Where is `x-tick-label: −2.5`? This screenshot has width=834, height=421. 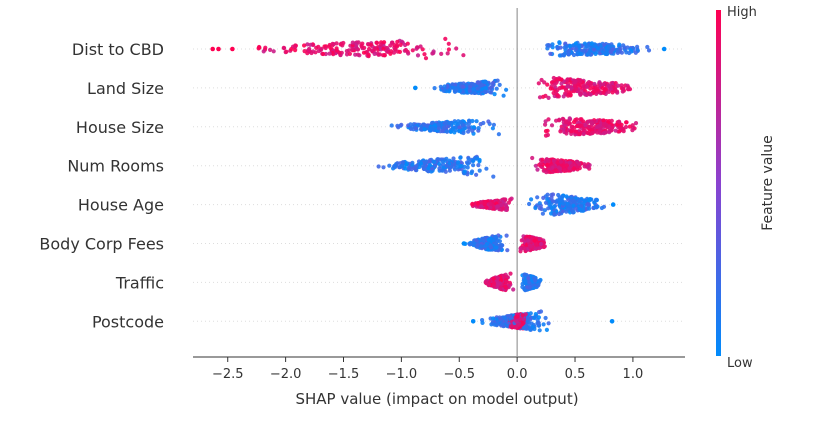
x-tick-label: −2.5 is located at coordinates (228, 374).